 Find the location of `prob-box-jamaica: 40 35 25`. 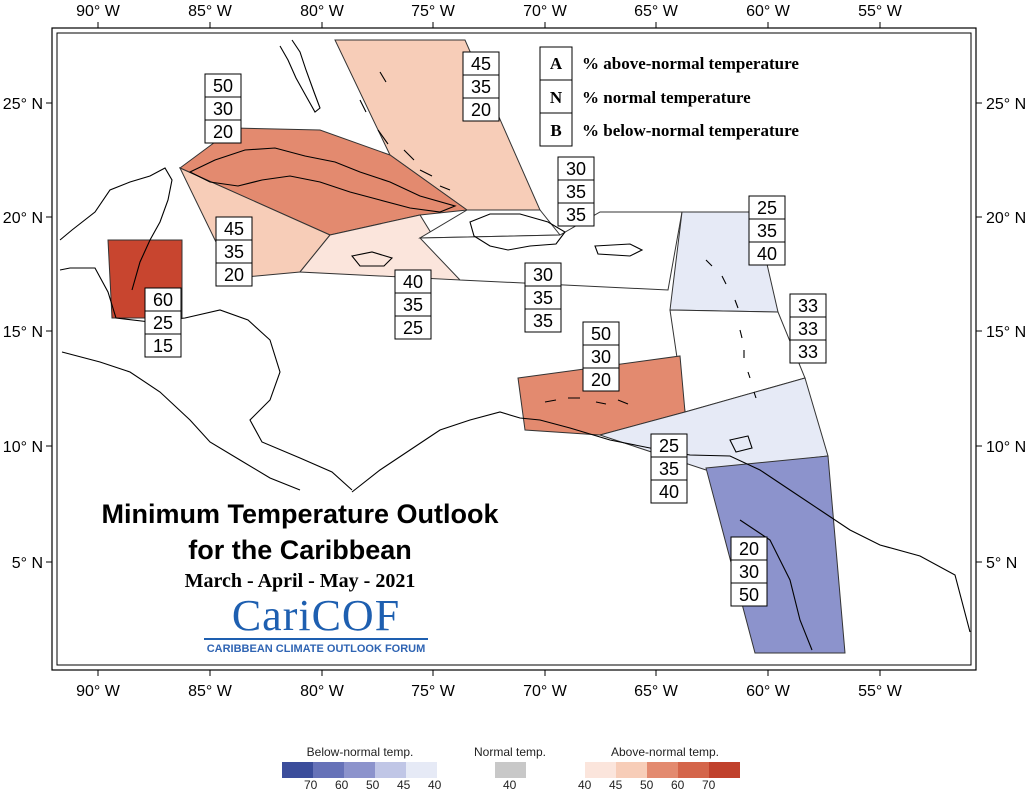

prob-box-jamaica: 40 35 25 is located at coordinates (413, 304).